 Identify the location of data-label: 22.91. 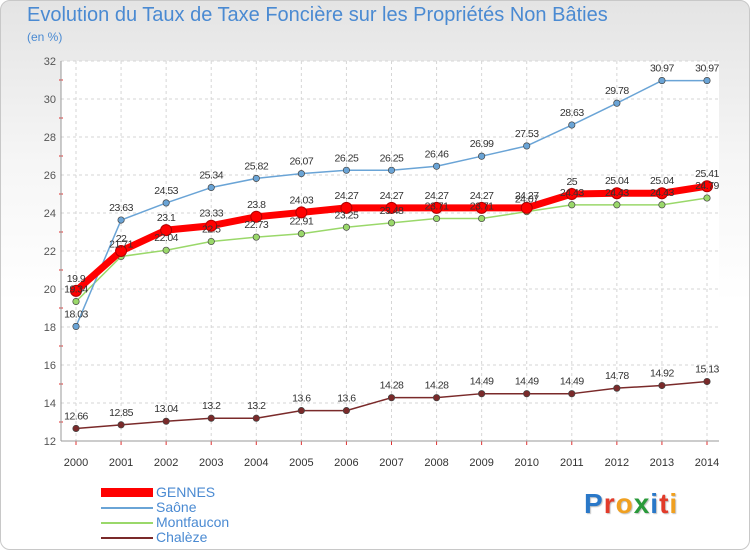
(301, 222).